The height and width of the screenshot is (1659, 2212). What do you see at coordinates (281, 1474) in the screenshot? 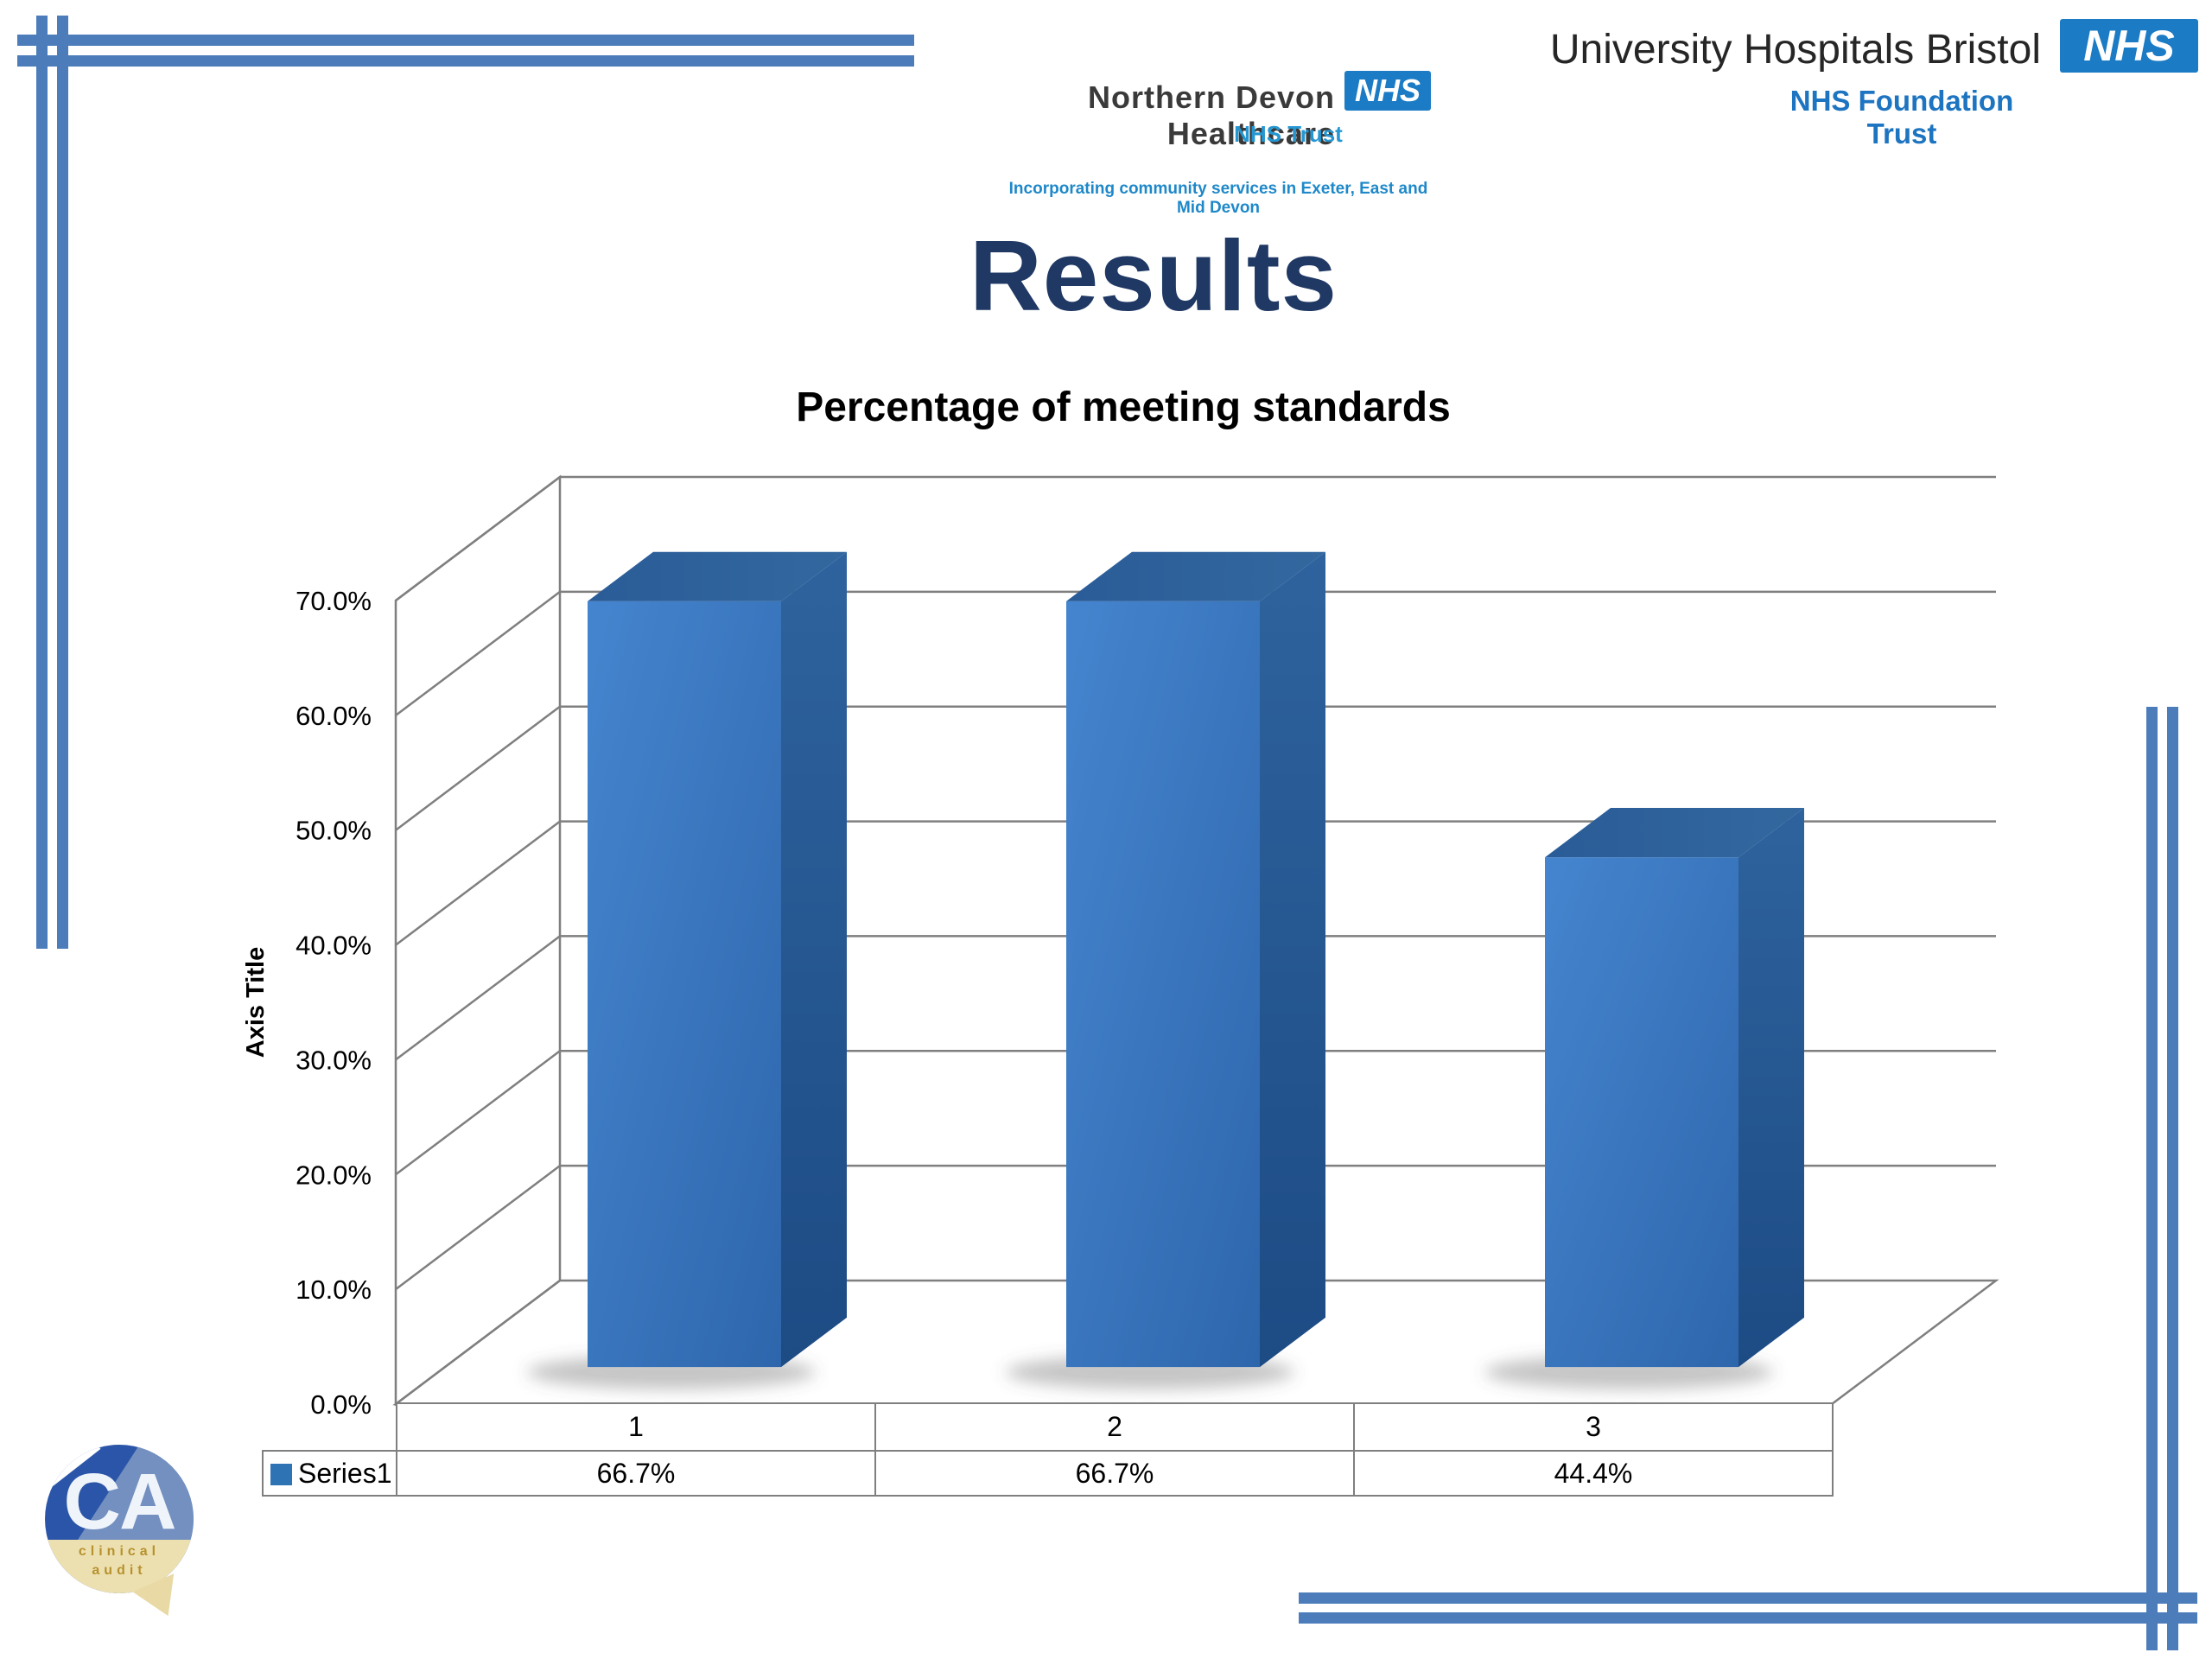
I see `series1-swatch-icon` at bounding box center [281, 1474].